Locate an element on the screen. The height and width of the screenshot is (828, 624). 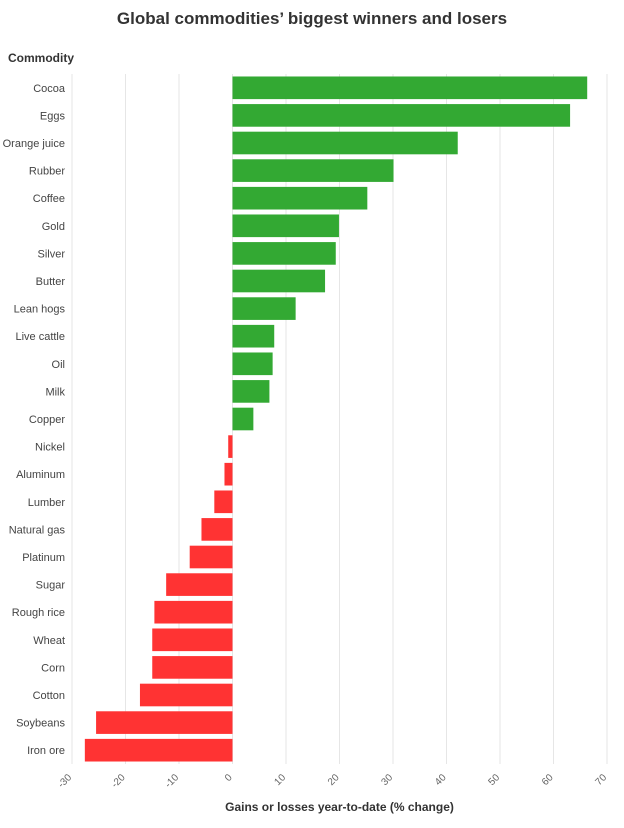
bar-cotton is located at coordinates (186, 695).